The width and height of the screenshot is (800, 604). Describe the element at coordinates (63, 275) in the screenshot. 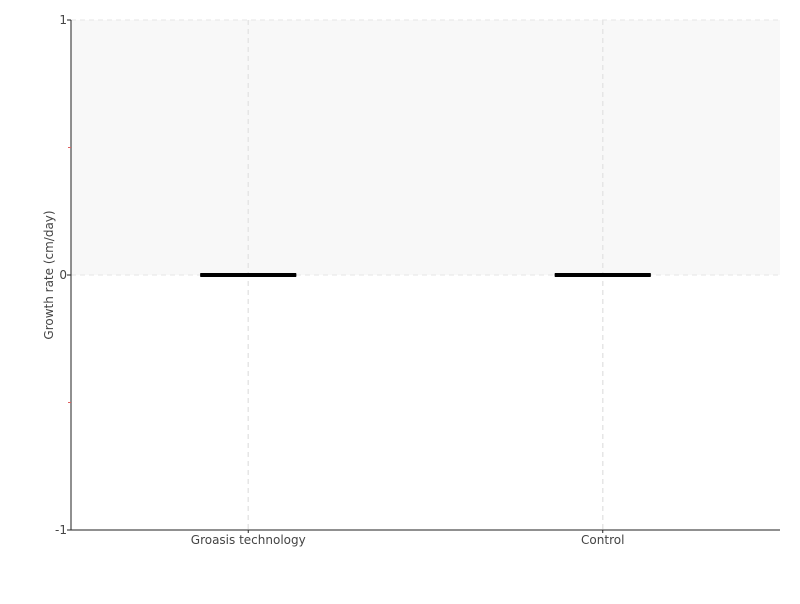

I see `y-tick-label: 0` at that location.